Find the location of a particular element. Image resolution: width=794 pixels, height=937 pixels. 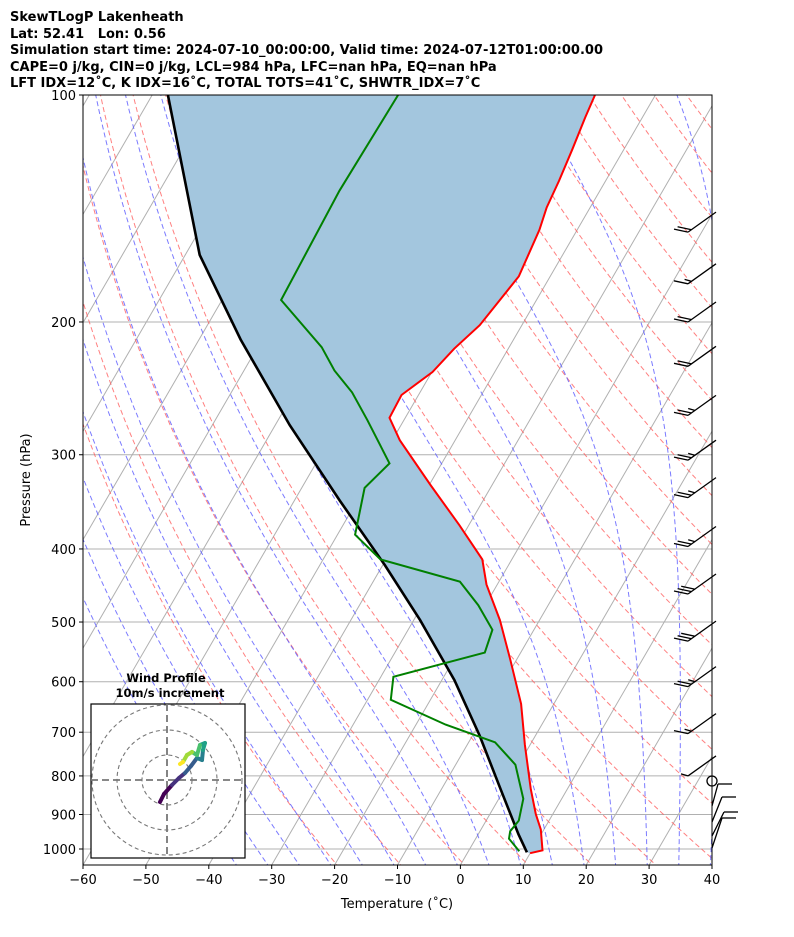

y-tick-label: 400 is located at coordinates (63, 550).